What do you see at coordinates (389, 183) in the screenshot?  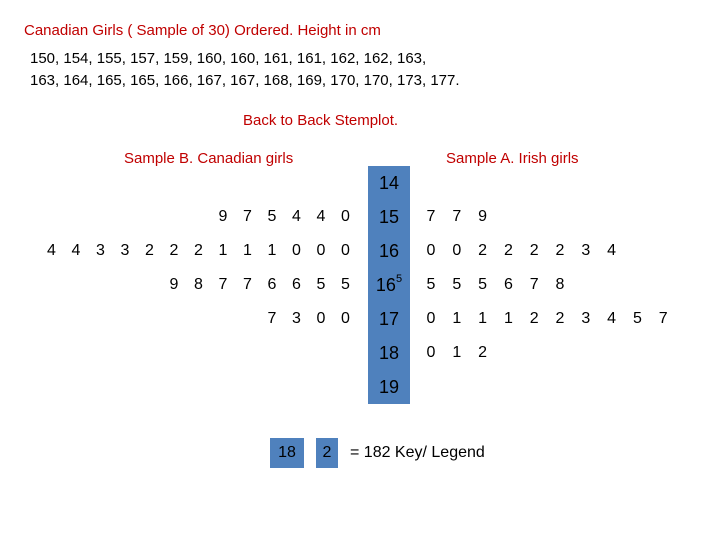 I see `stem-0: 14` at bounding box center [389, 183].